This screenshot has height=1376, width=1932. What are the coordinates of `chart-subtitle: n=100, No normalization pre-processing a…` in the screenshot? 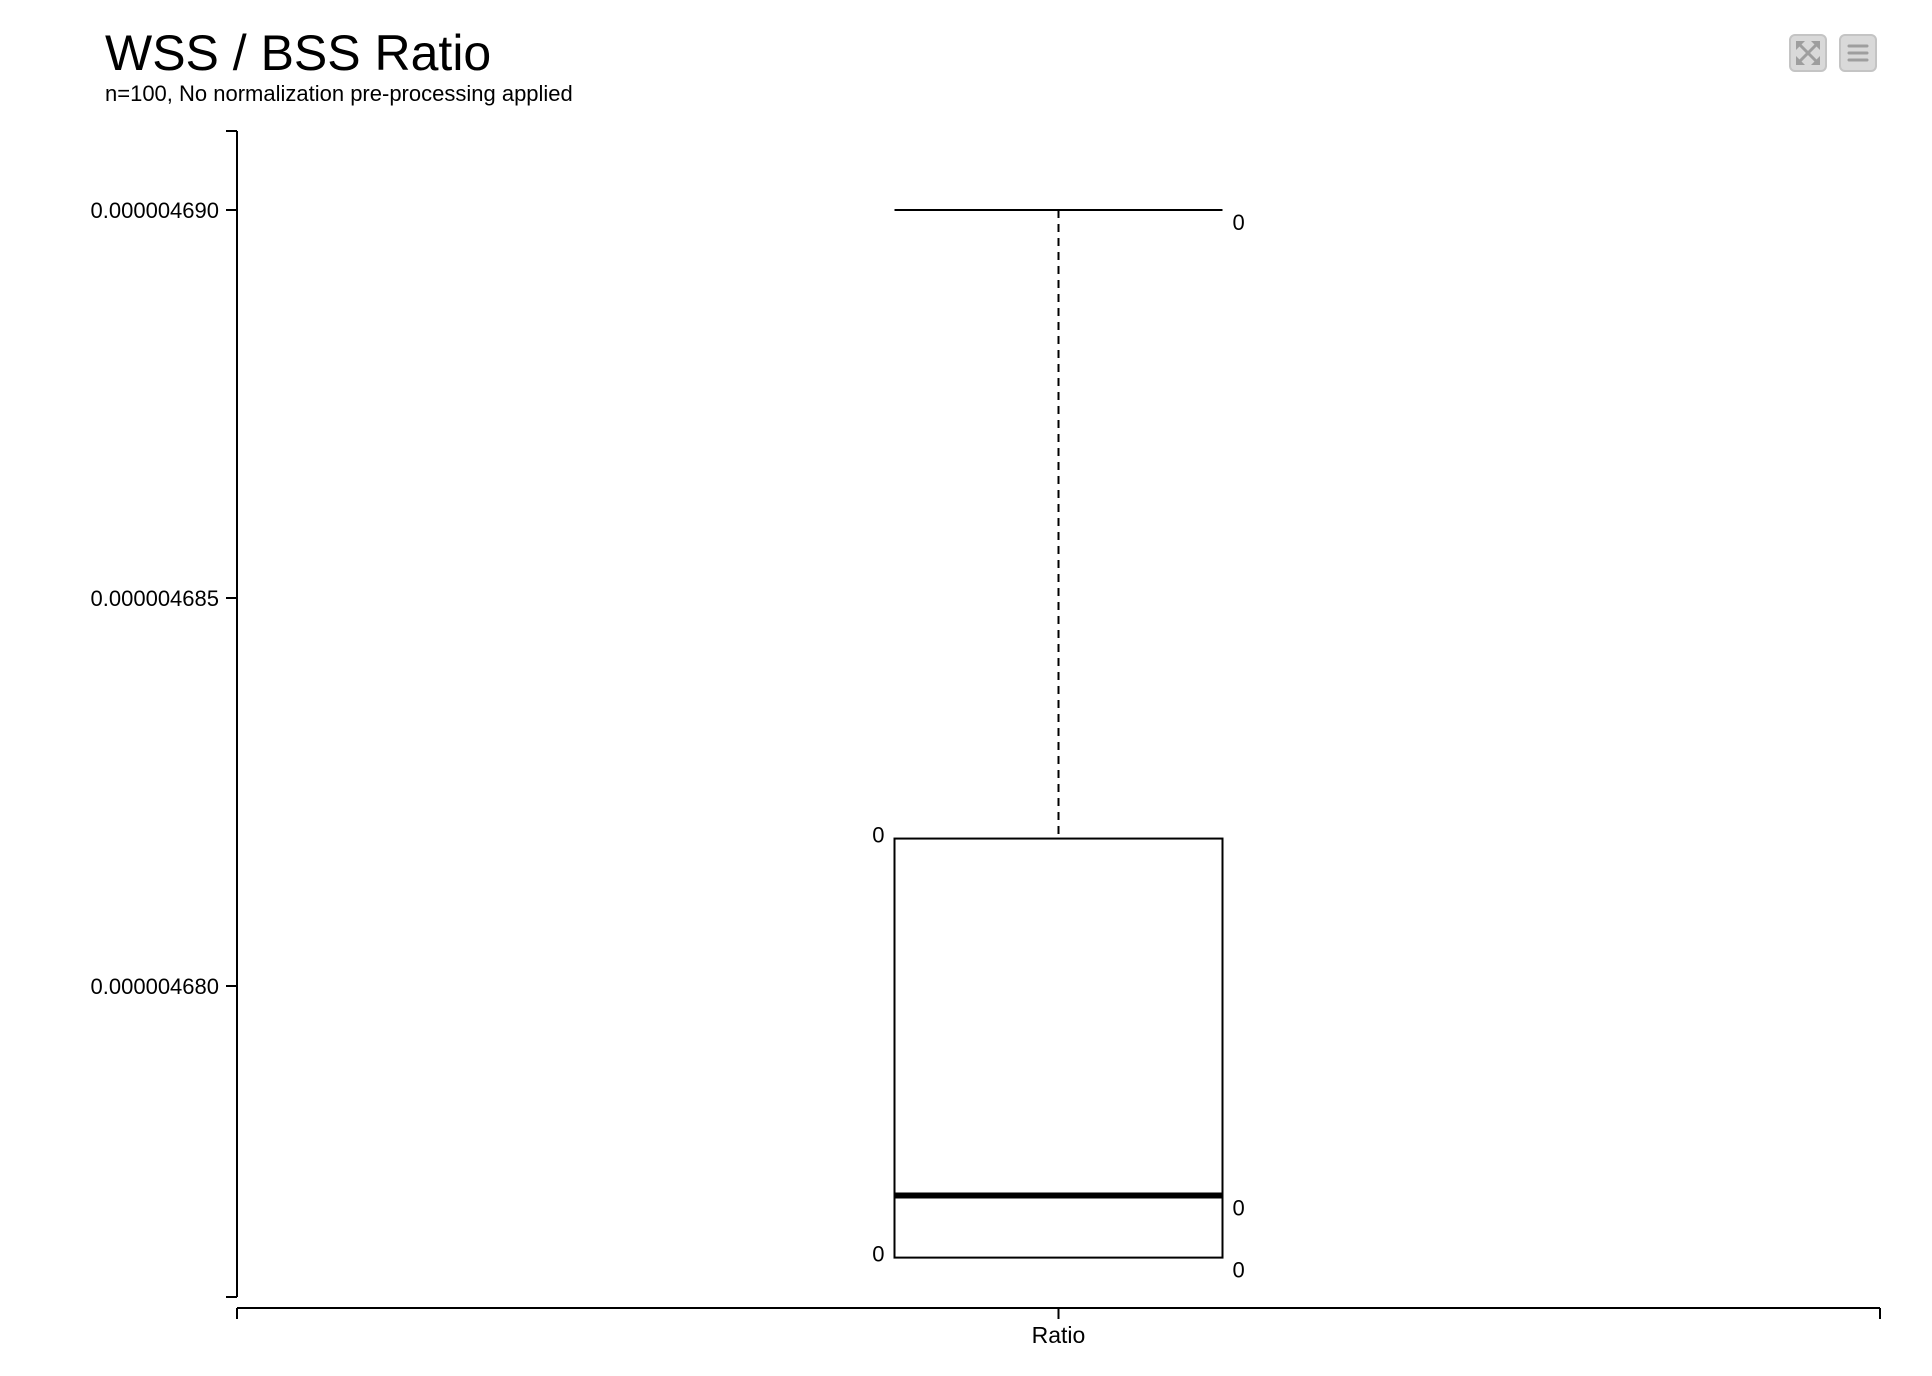 It's located at (339, 93).